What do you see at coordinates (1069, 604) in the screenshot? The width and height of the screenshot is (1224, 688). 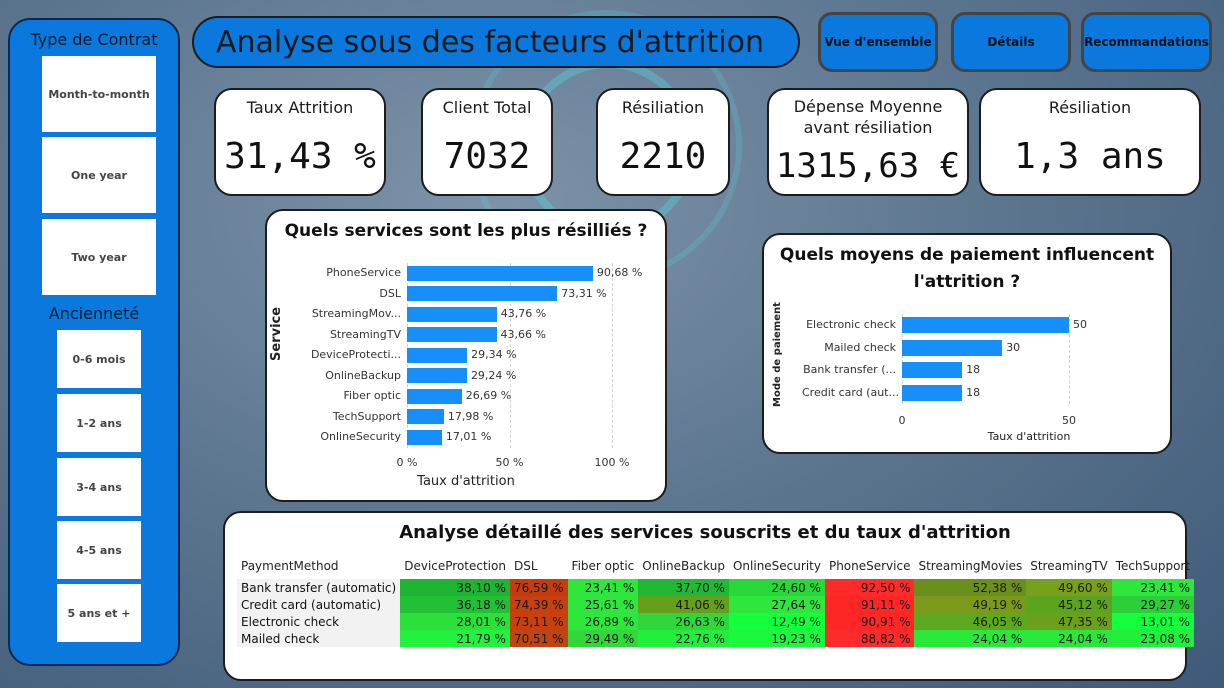 I see `table-cell: 45,12 %` at bounding box center [1069, 604].